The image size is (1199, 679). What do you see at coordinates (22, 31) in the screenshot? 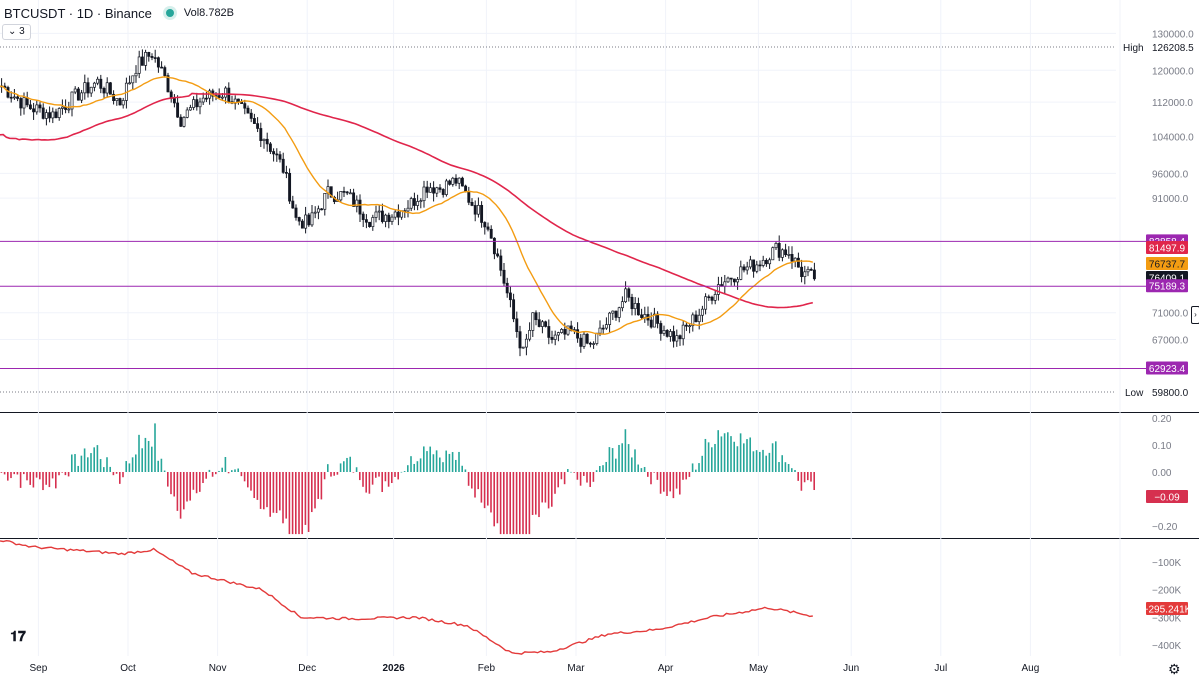
I see `indicator-count: 3` at bounding box center [22, 31].